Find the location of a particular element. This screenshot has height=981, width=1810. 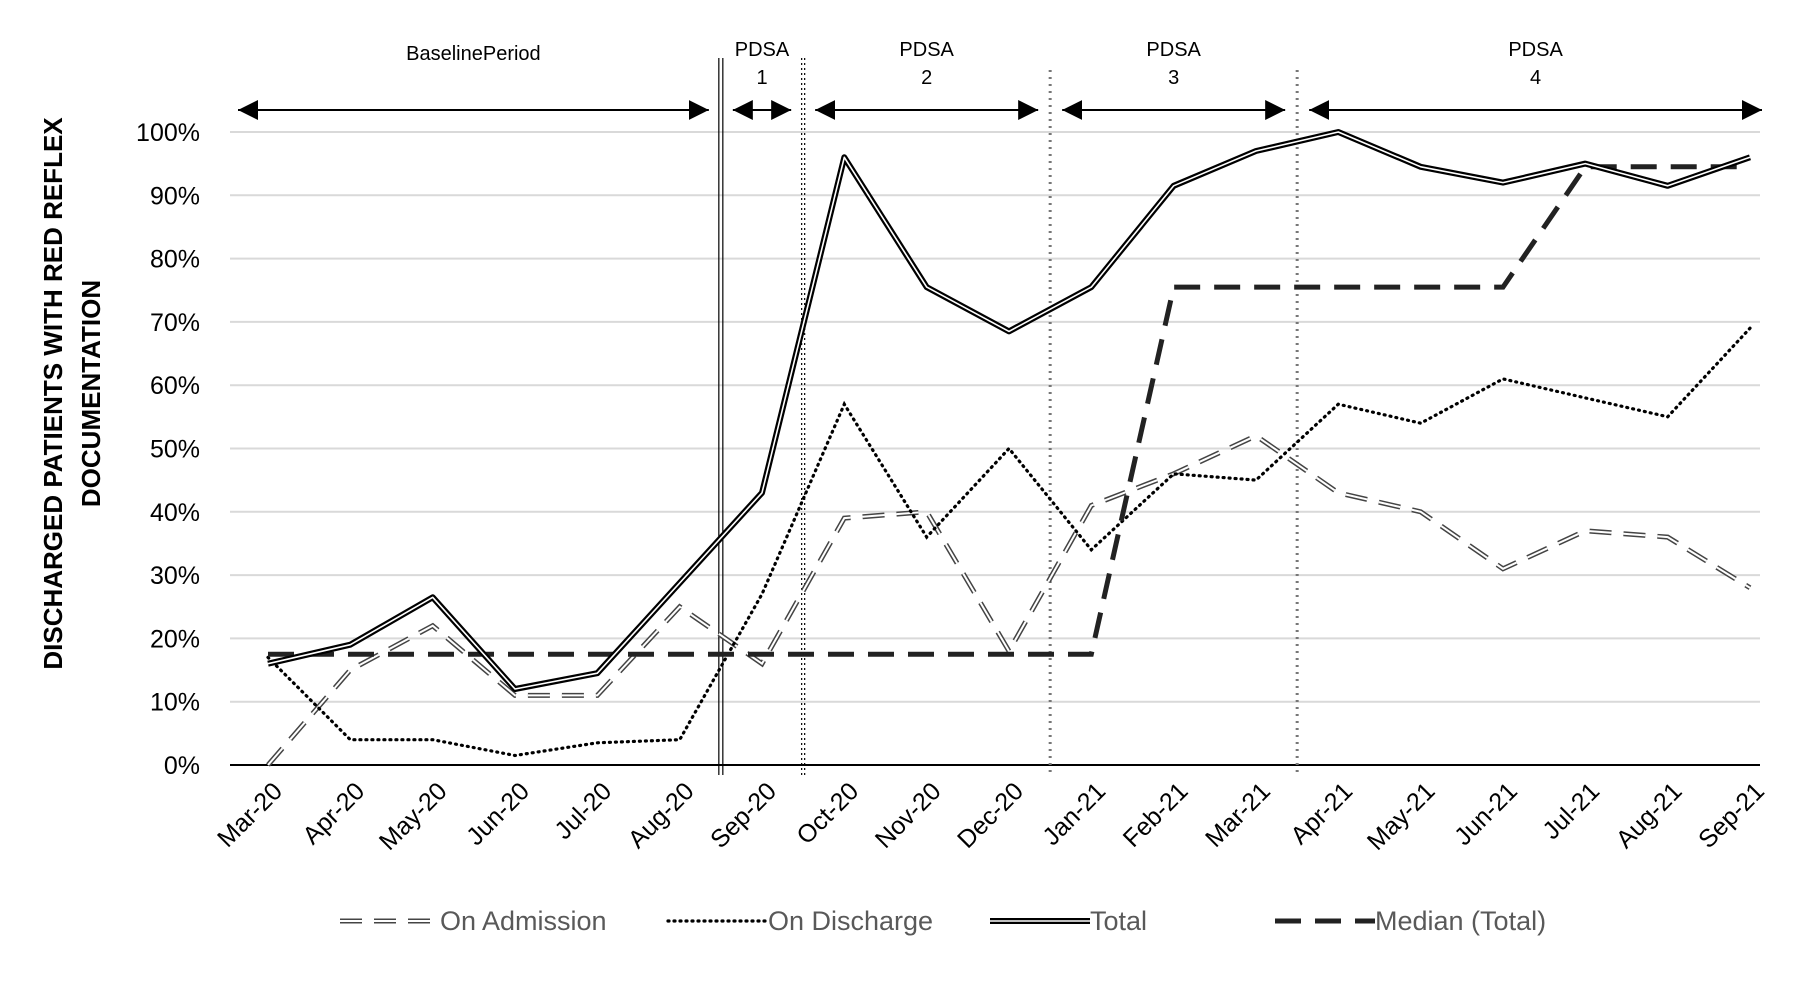

y-tick-label: 50% is located at coordinates (175, 450).